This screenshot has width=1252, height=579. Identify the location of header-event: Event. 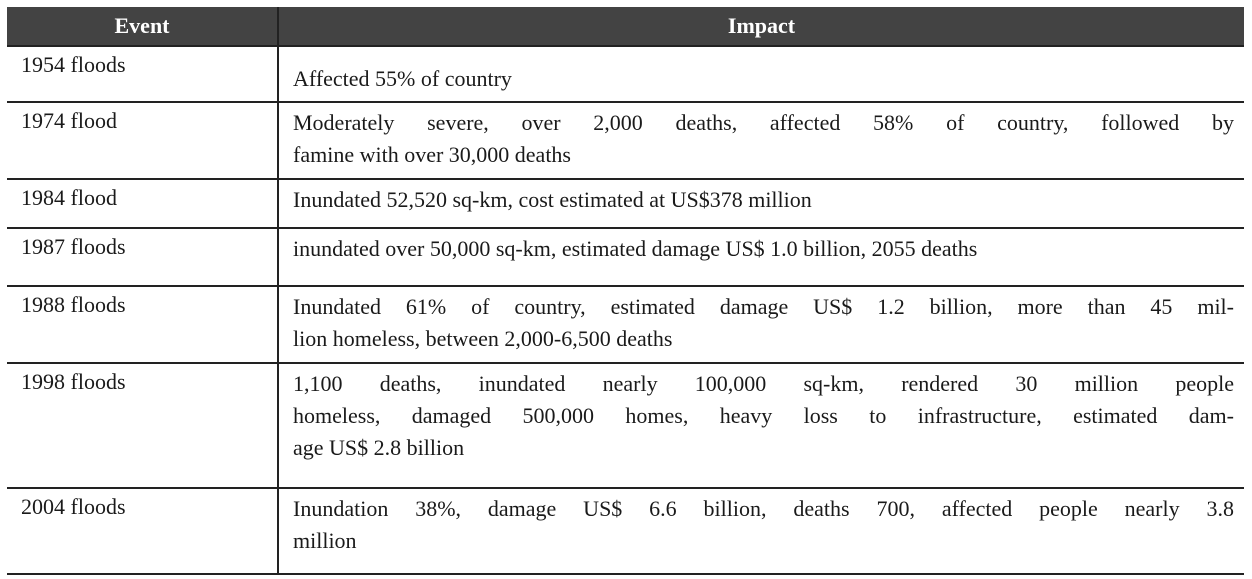
(143, 26).